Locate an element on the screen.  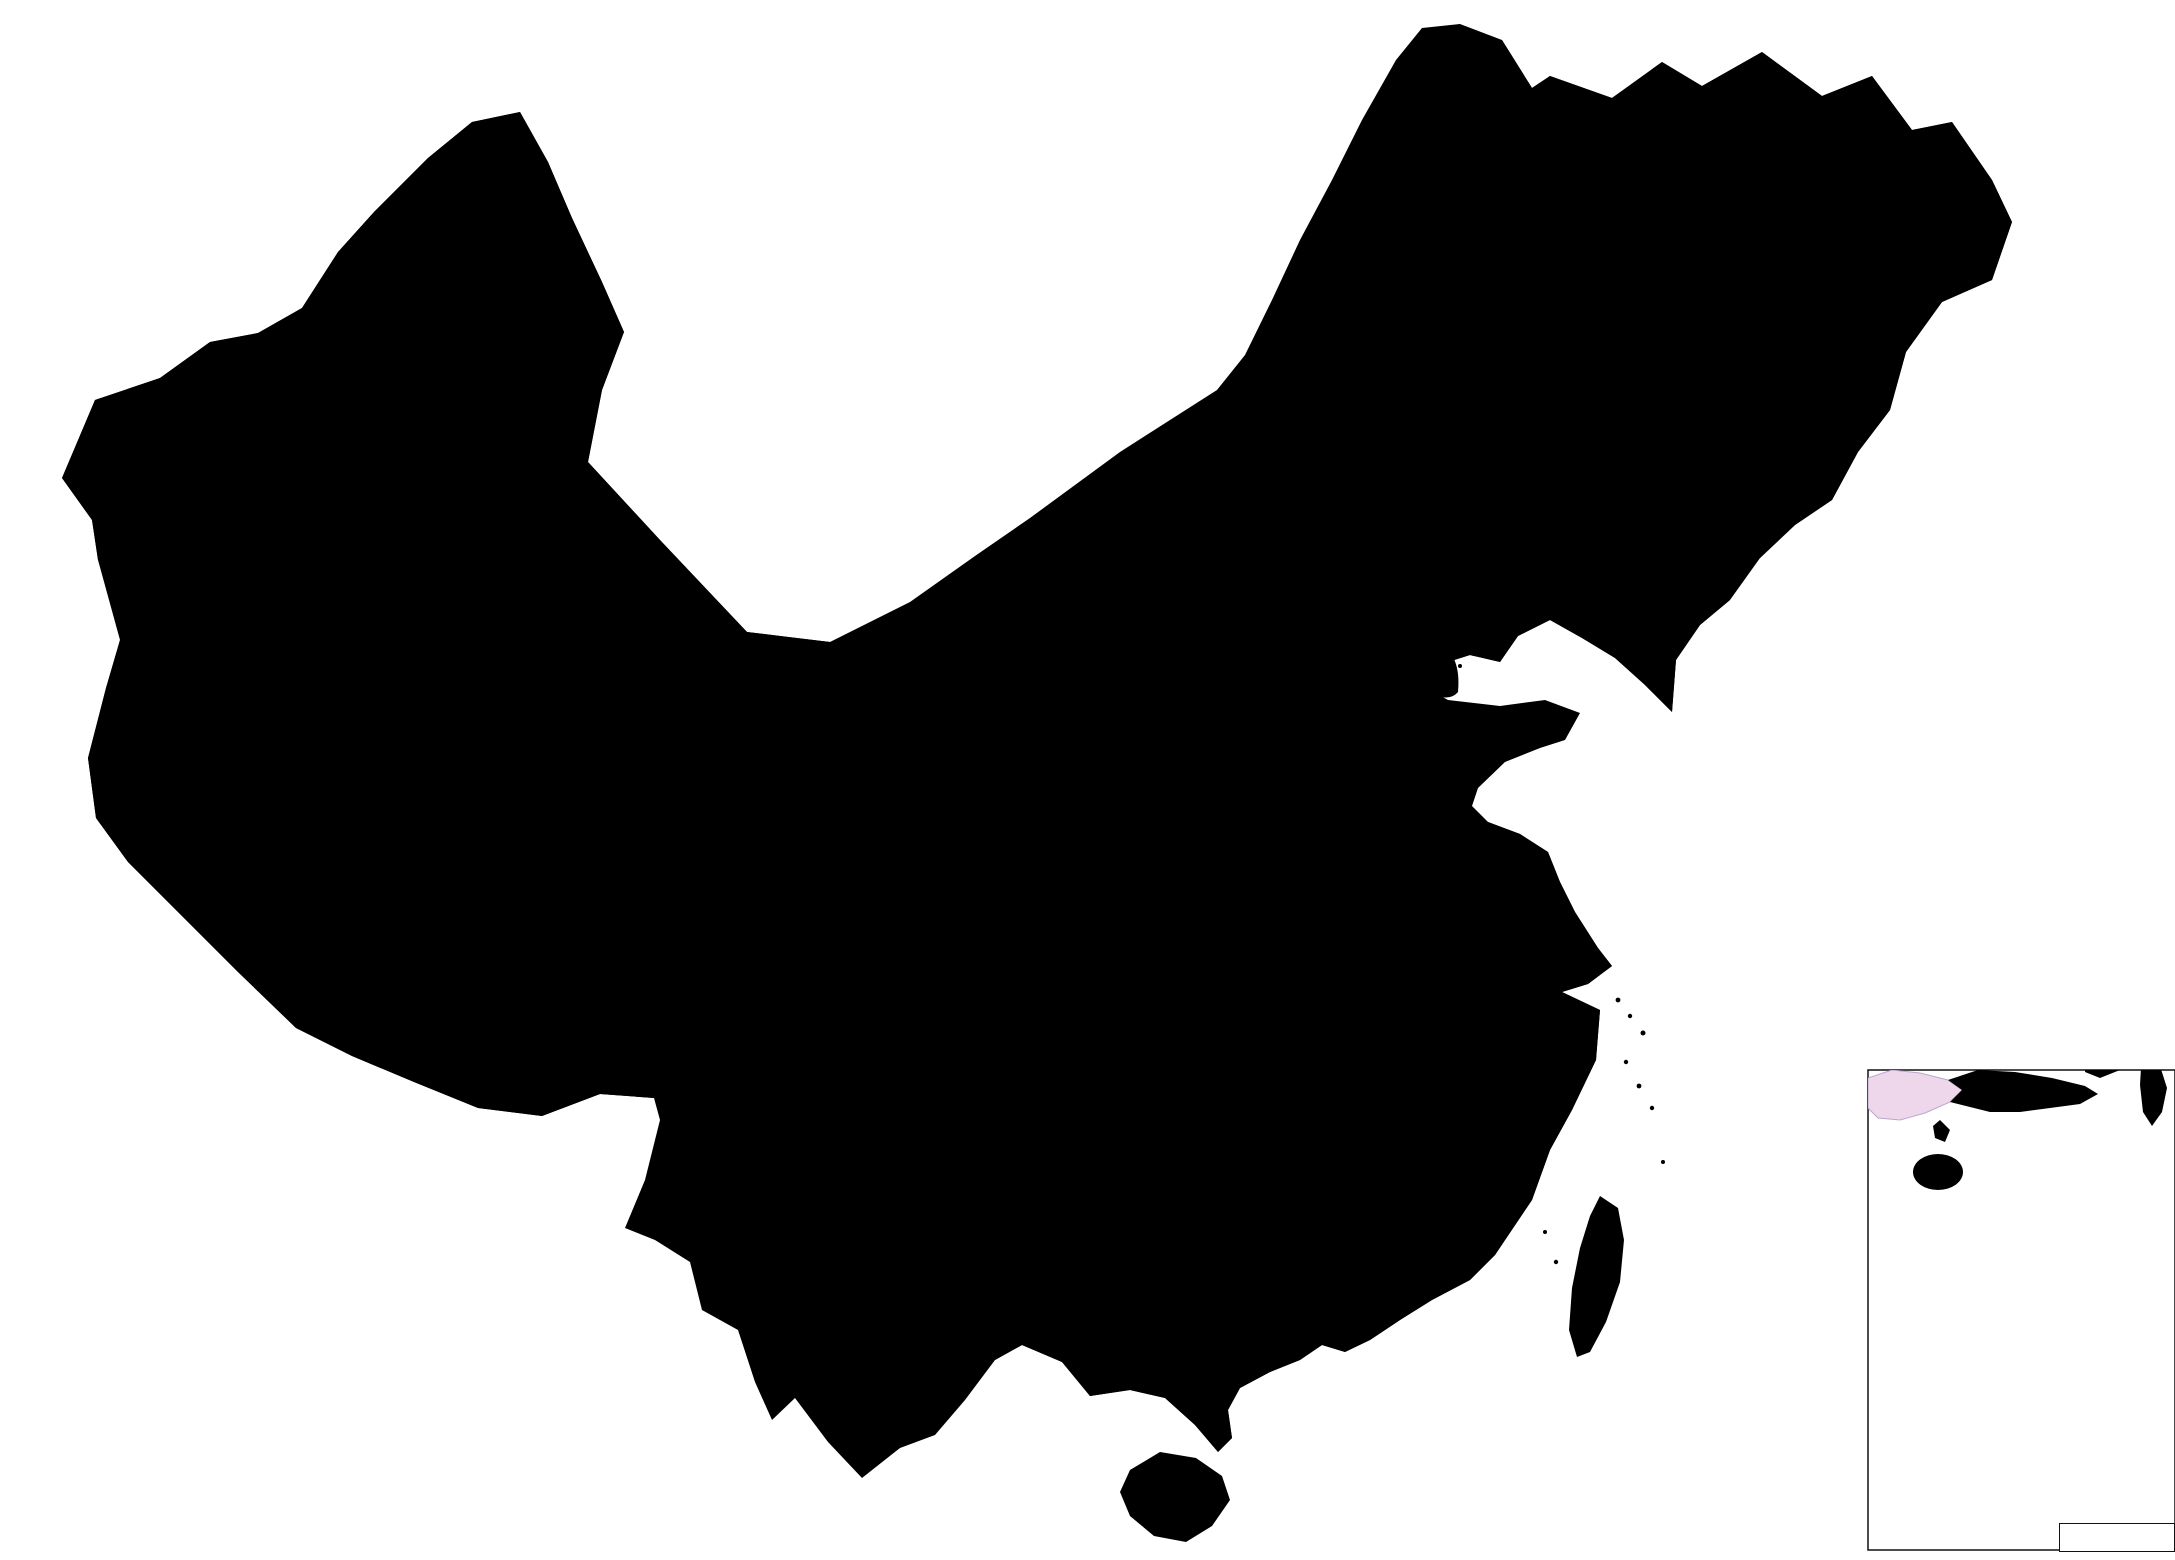
inset-frame is located at coordinates (2021, 1310).